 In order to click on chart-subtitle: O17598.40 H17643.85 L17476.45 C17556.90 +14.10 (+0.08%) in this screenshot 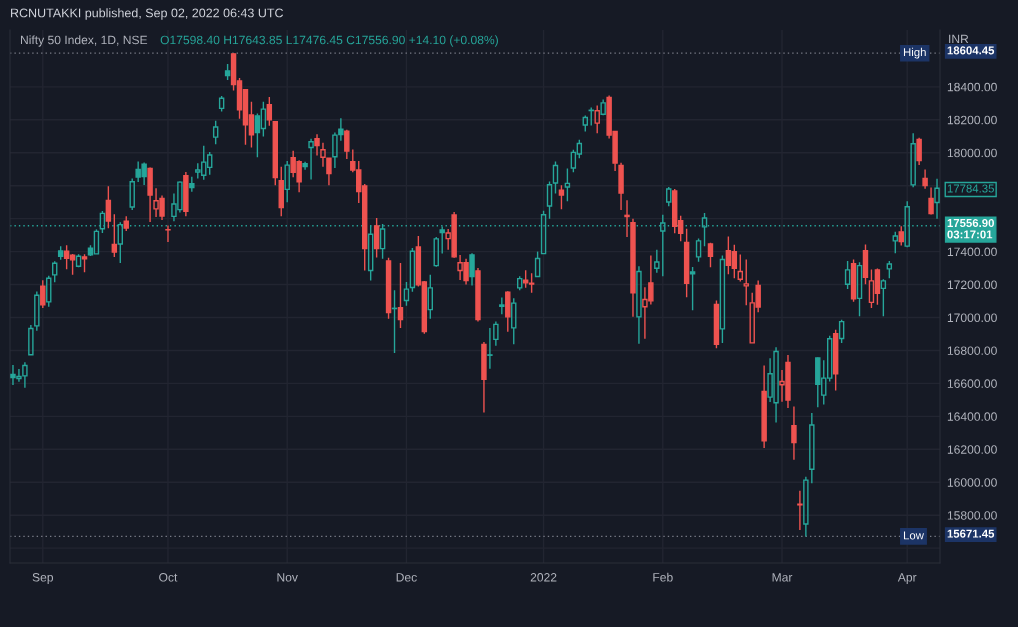, I will do `click(329, 41)`.